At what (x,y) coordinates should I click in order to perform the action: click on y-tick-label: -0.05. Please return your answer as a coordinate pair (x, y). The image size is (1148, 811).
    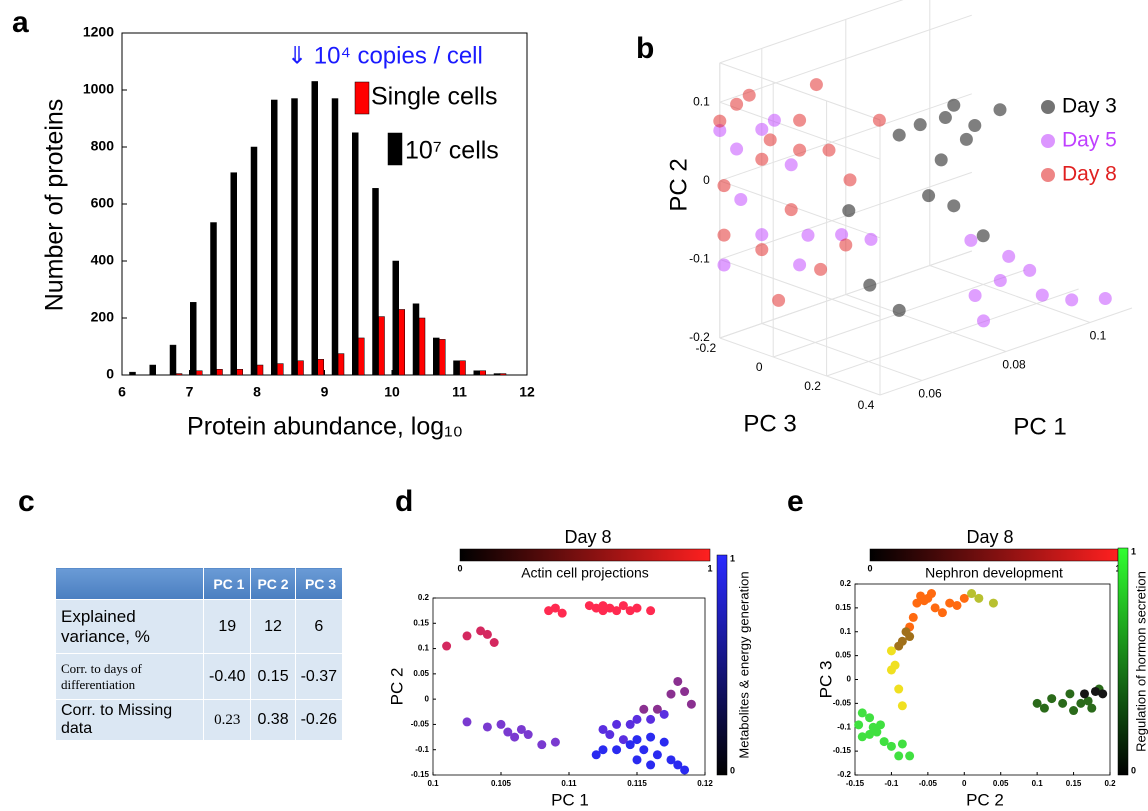
    Looking at the image, I should click on (842, 702).